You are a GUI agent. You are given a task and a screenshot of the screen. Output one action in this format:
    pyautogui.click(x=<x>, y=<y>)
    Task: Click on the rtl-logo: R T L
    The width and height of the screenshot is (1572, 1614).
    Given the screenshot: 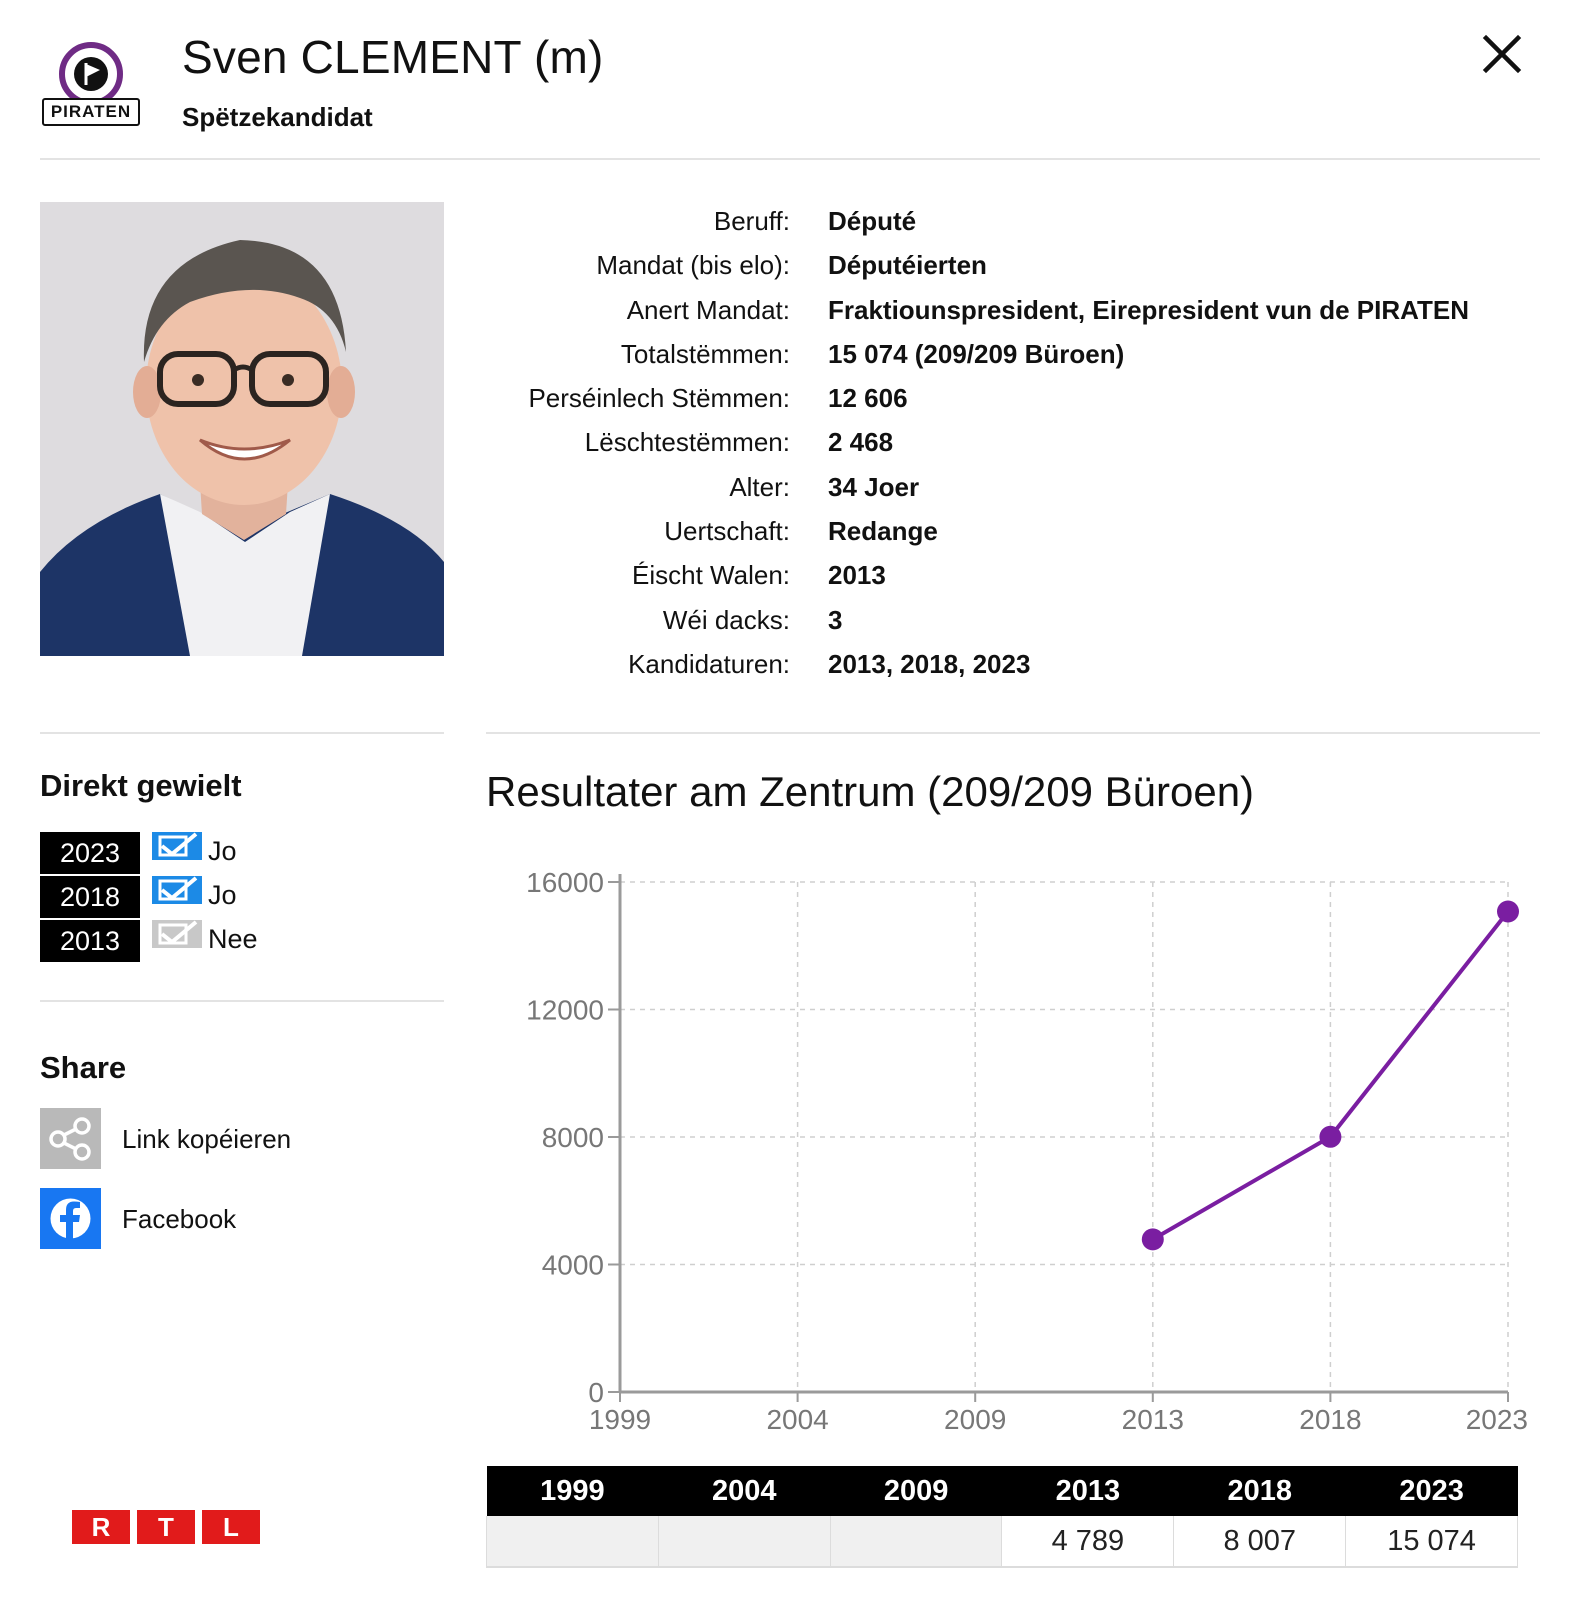 What is the action you would take?
    pyautogui.click(x=167, y=1527)
    